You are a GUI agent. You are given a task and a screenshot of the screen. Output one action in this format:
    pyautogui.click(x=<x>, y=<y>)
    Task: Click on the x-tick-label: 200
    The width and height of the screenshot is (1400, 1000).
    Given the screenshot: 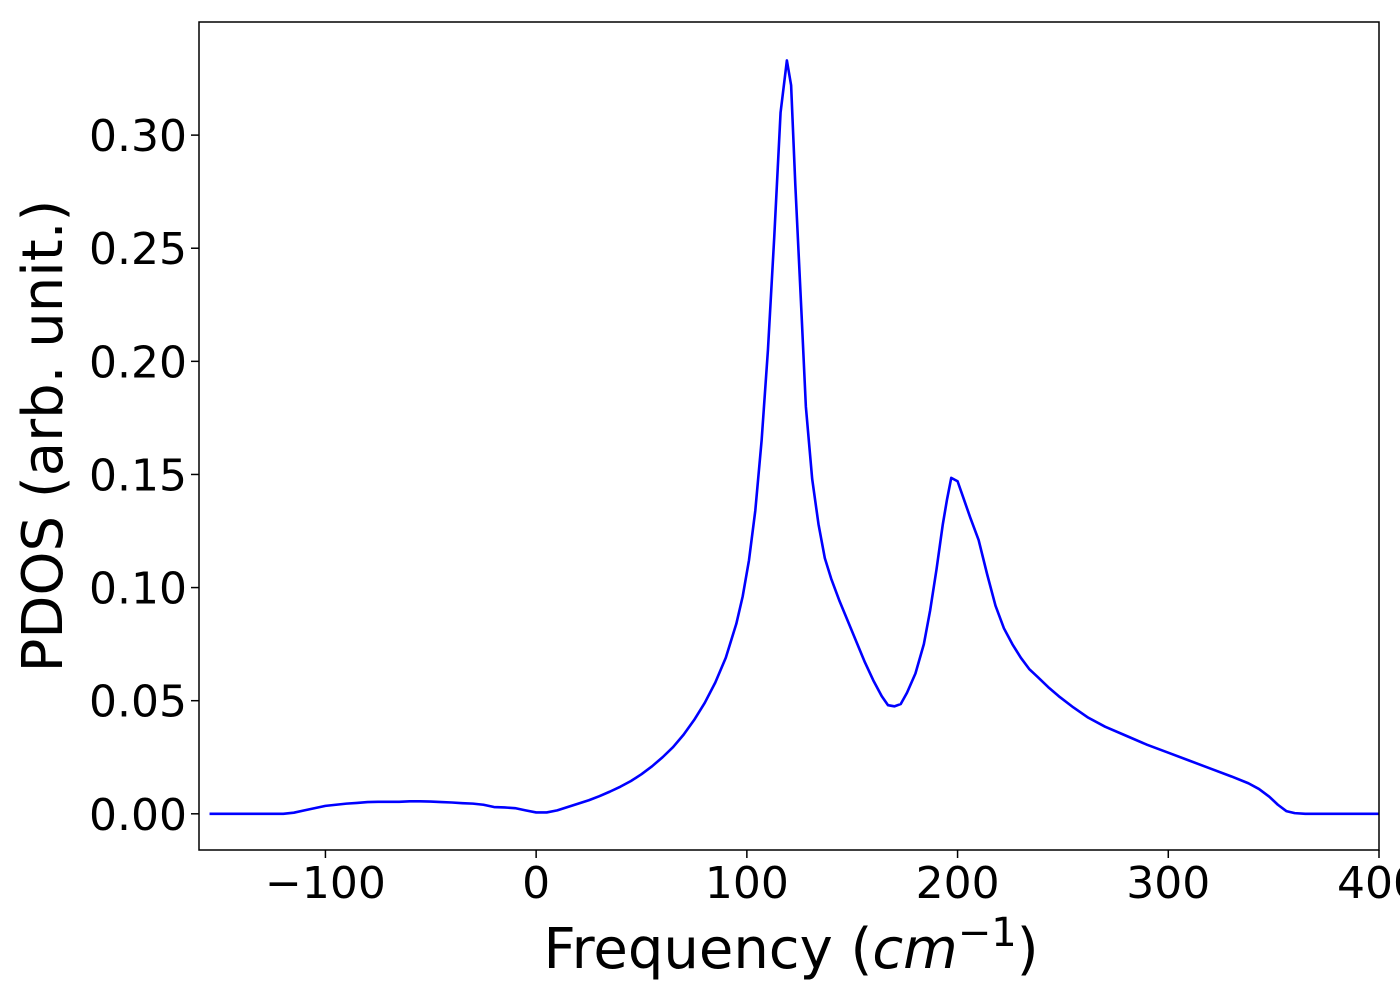 What is the action you would take?
    pyautogui.click(x=958, y=883)
    